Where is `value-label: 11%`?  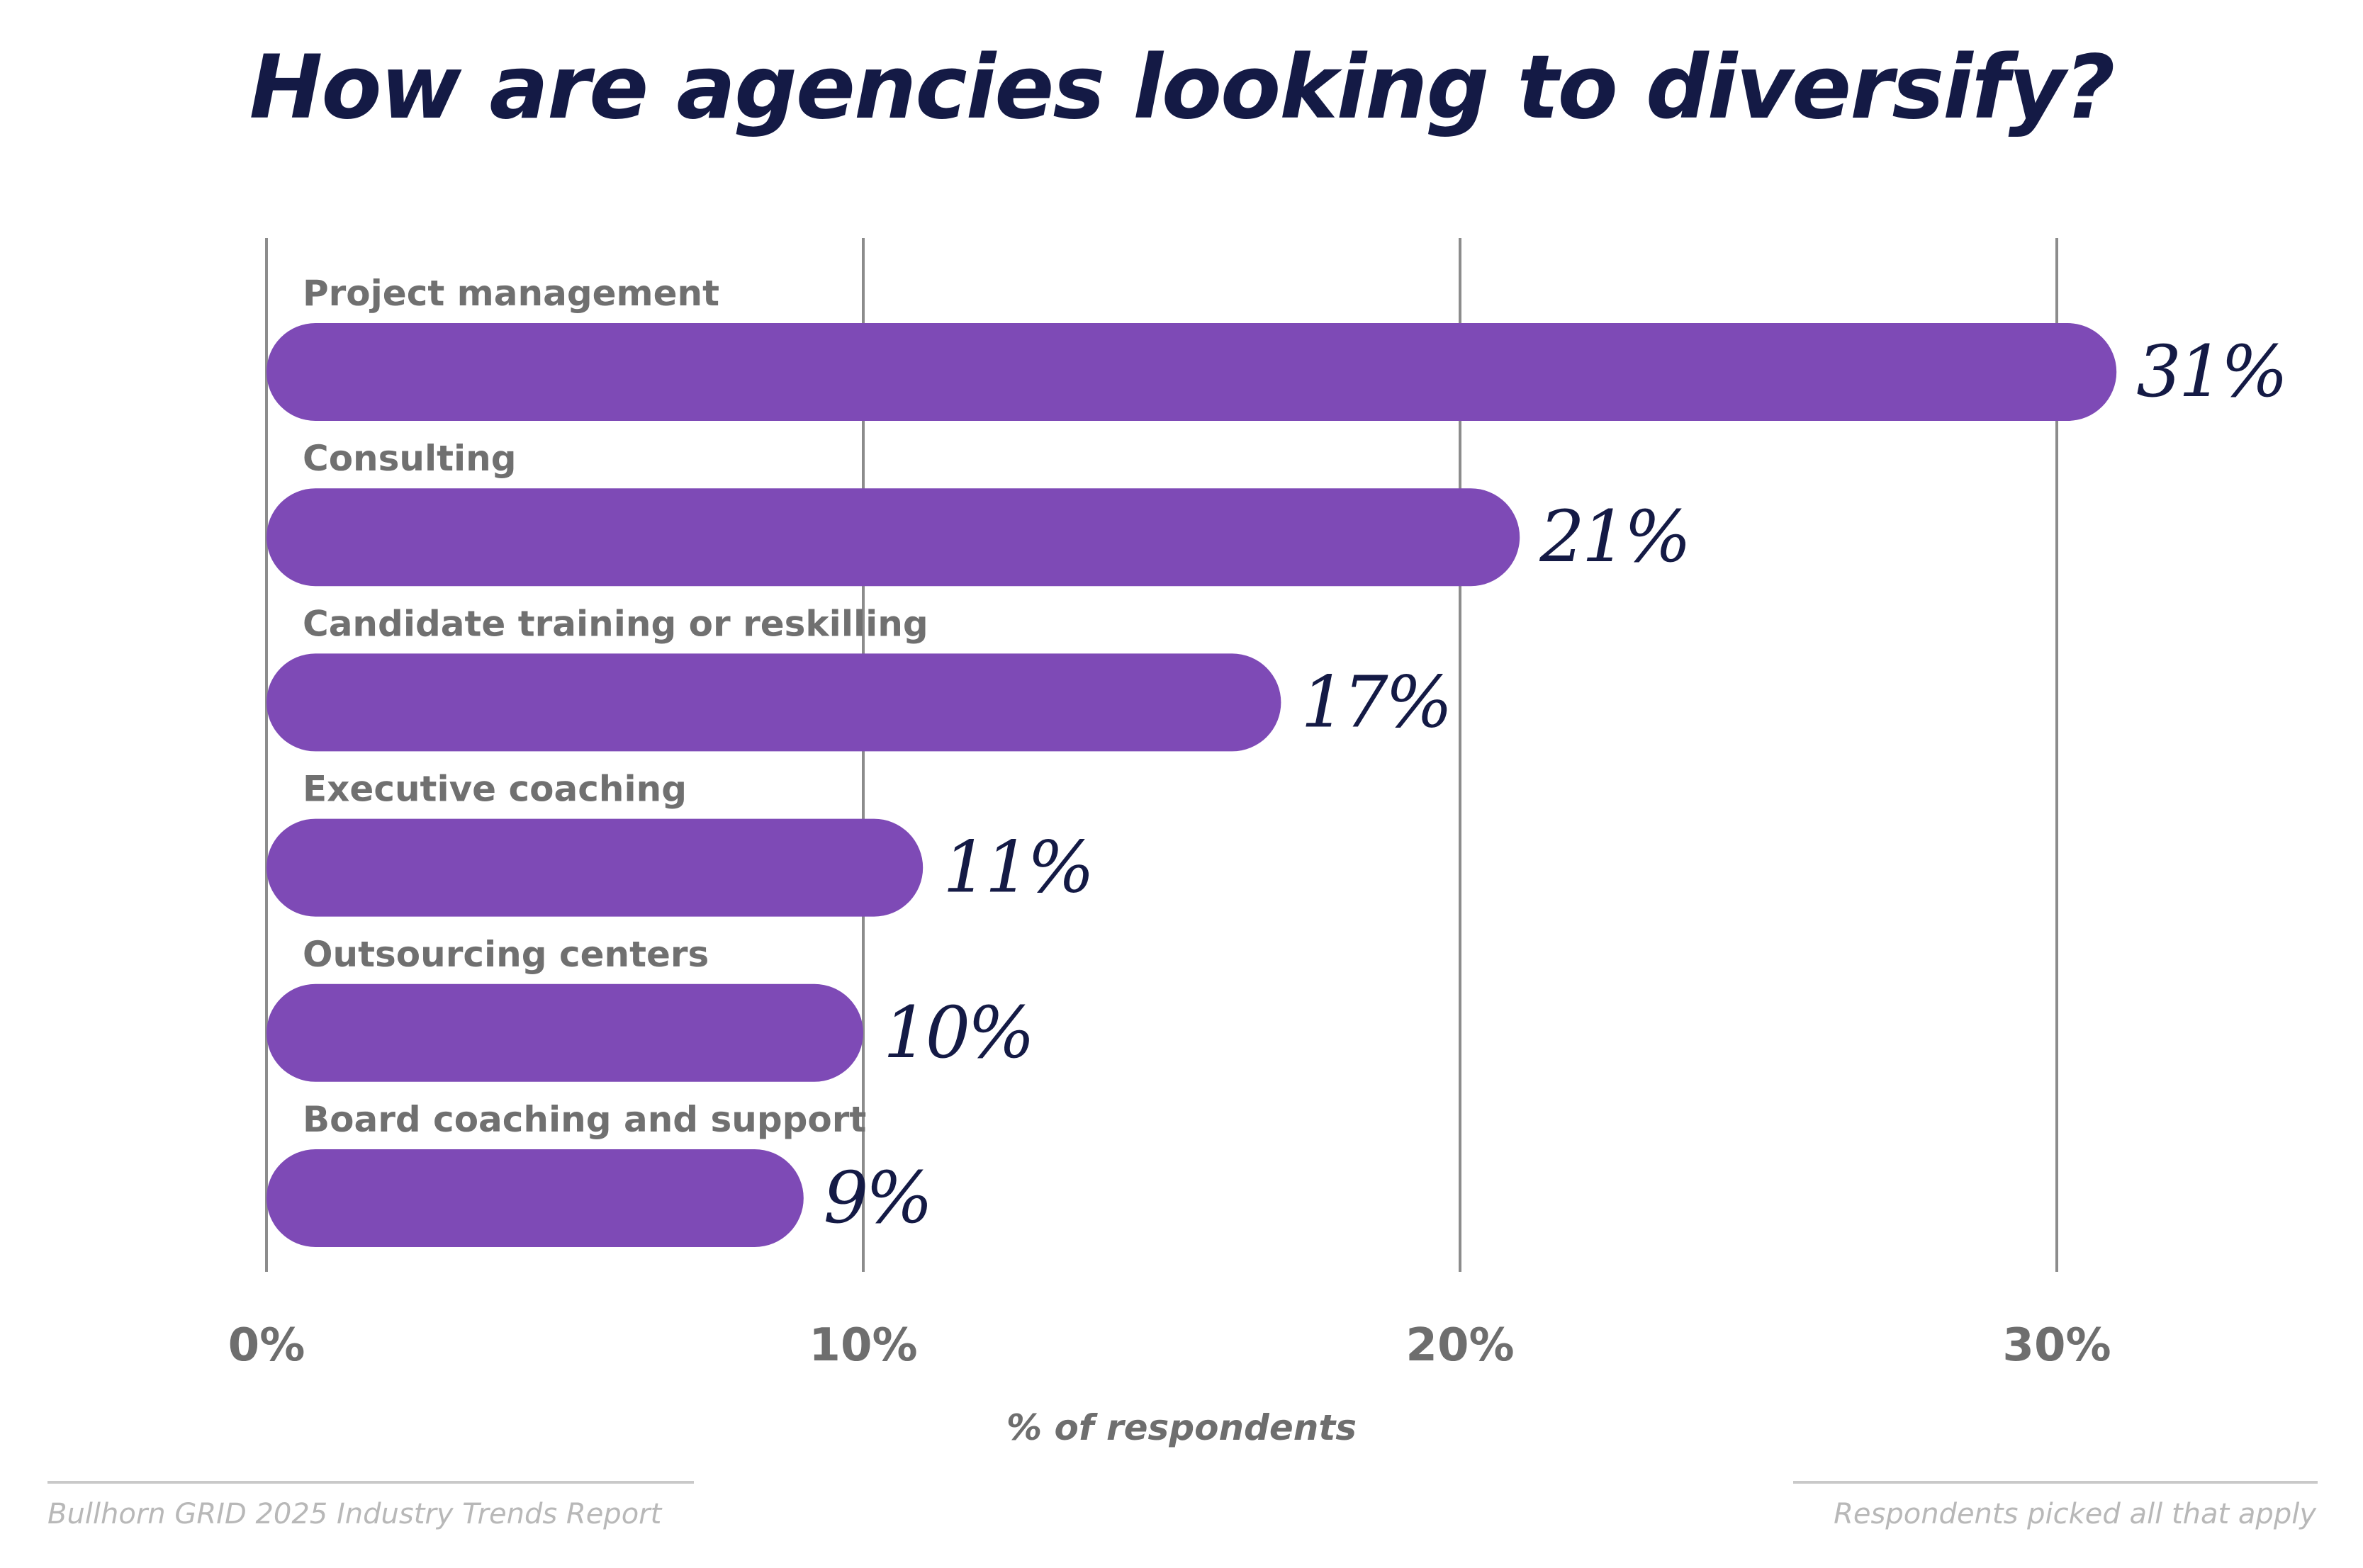
value-label: 11% is located at coordinates (1017, 867).